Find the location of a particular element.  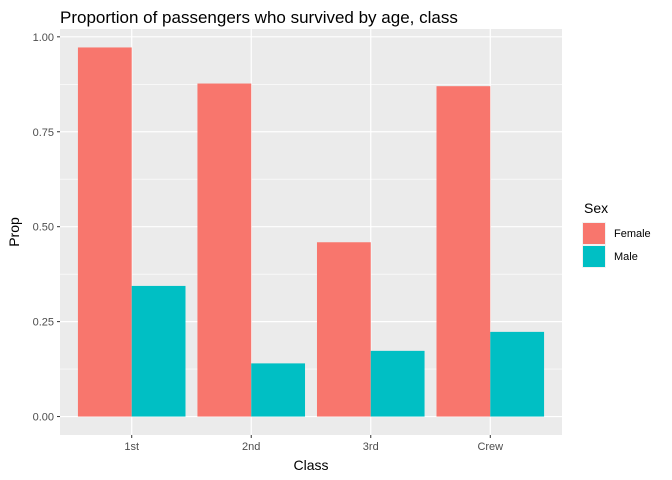

y-tick-label: 0.75 is located at coordinates (43, 133).